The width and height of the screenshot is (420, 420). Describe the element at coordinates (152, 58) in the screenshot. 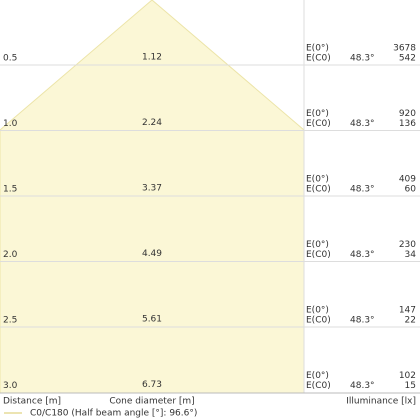

I see `cone-diameter: 1.12` at that location.